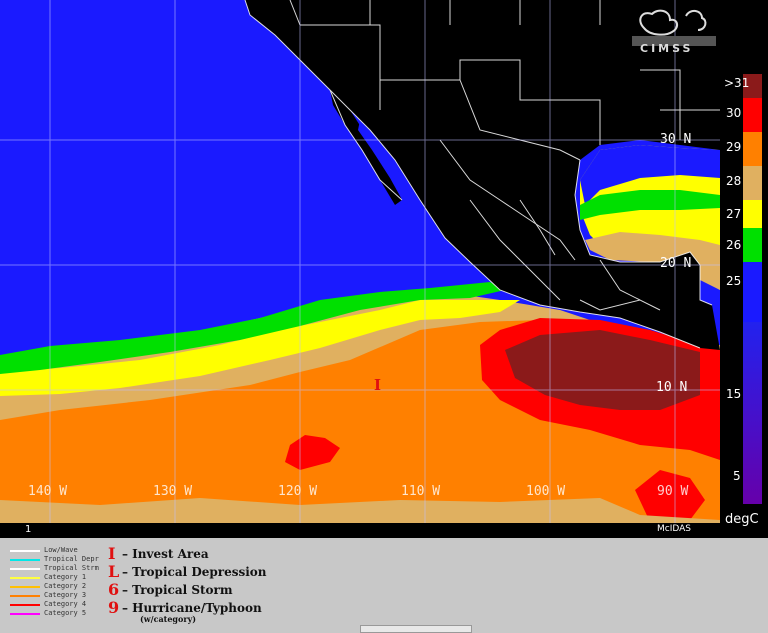 The width and height of the screenshot is (768, 633). What do you see at coordinates (650, 175) in the screenshot?
I see `sst-gulf-north` at bounding box center [650, 175].